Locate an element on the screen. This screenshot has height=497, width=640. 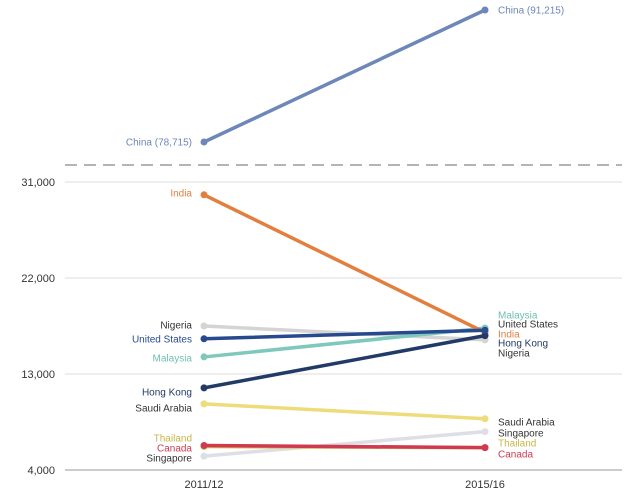
right-label-singapore: Singapore is located at coordinates (521, 434).